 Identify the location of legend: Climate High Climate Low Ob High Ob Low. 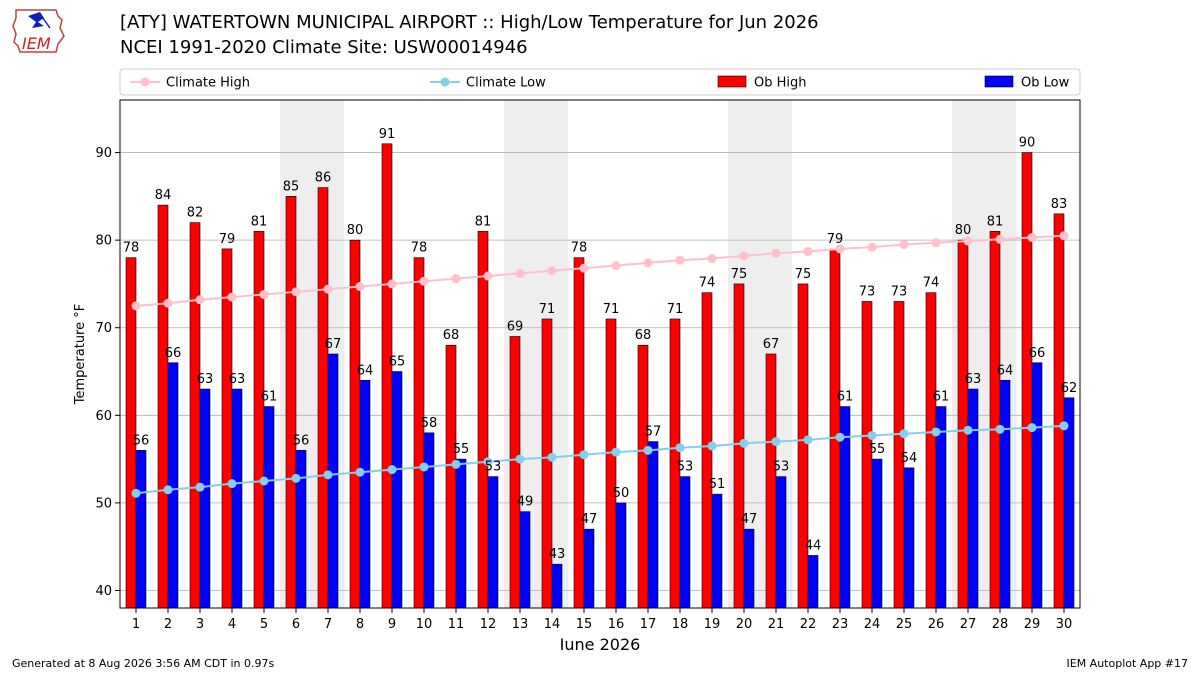
(600, 82).